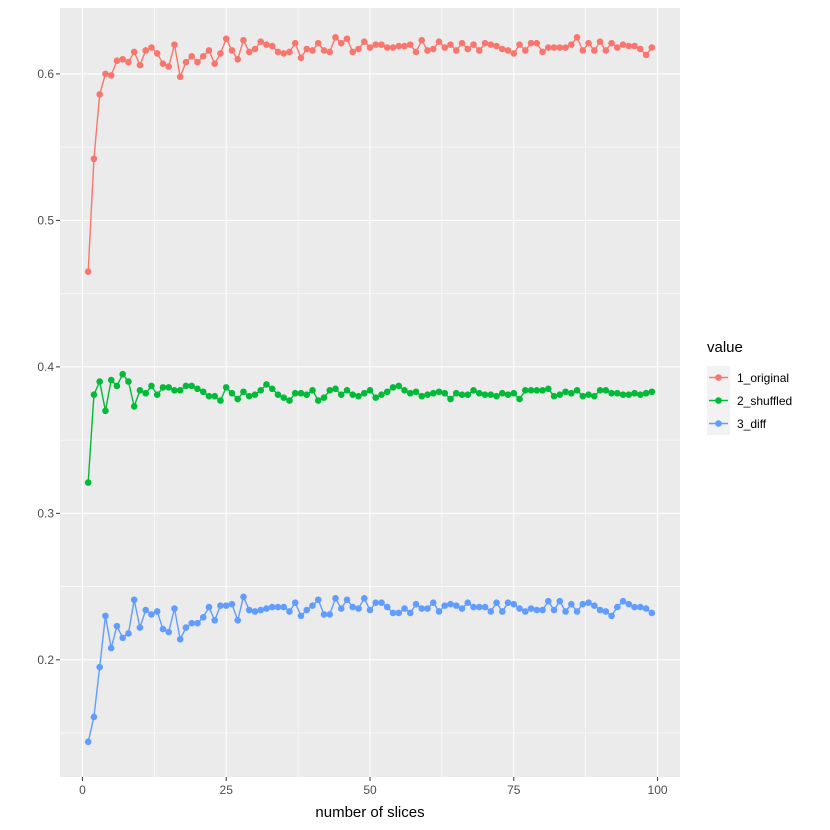  I want to click on y-tick-label: 0.2, so click(45, 660).